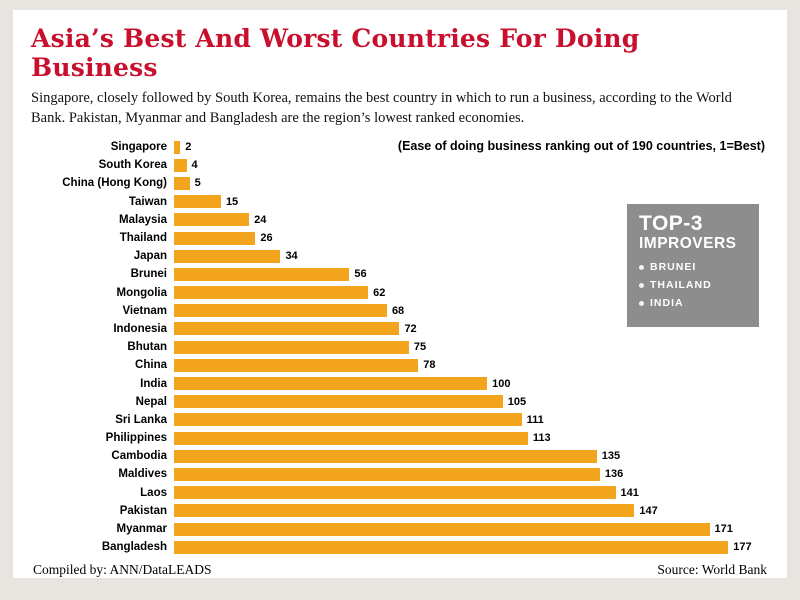 Image resolution: width=800 pixels, height=600 pixels. Describe the element at coordinates (471, 293) in the screenshot. I see `bar-track: 62` at that location.